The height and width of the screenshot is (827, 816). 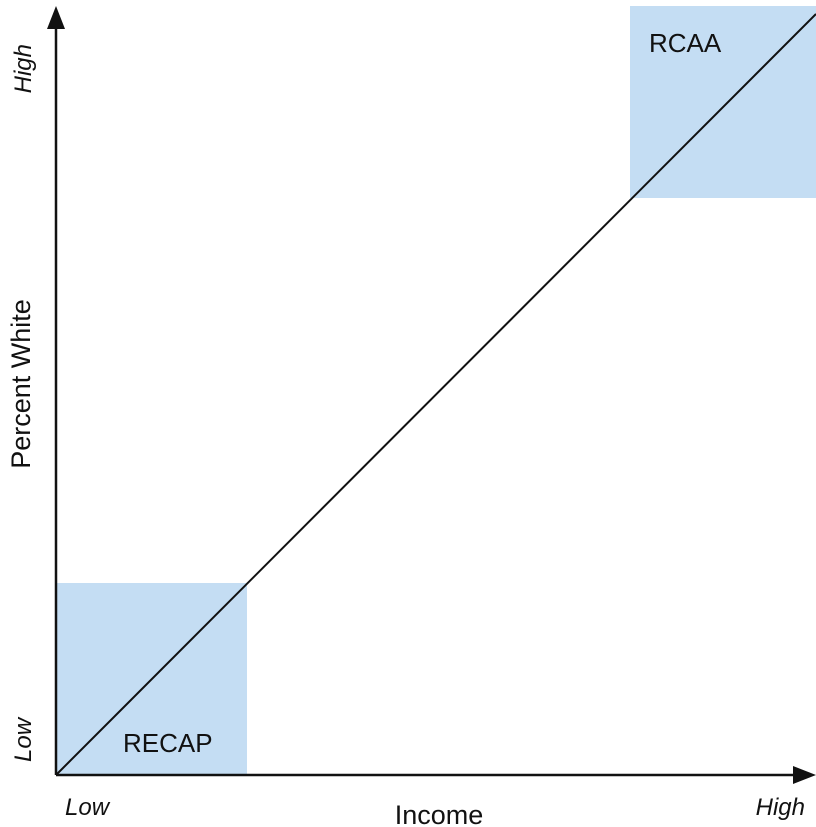 What do you see at coordinates (21, 384) in the screenshot?
I see `y-axis-title: Percent White` at bounding box center [21, 384].